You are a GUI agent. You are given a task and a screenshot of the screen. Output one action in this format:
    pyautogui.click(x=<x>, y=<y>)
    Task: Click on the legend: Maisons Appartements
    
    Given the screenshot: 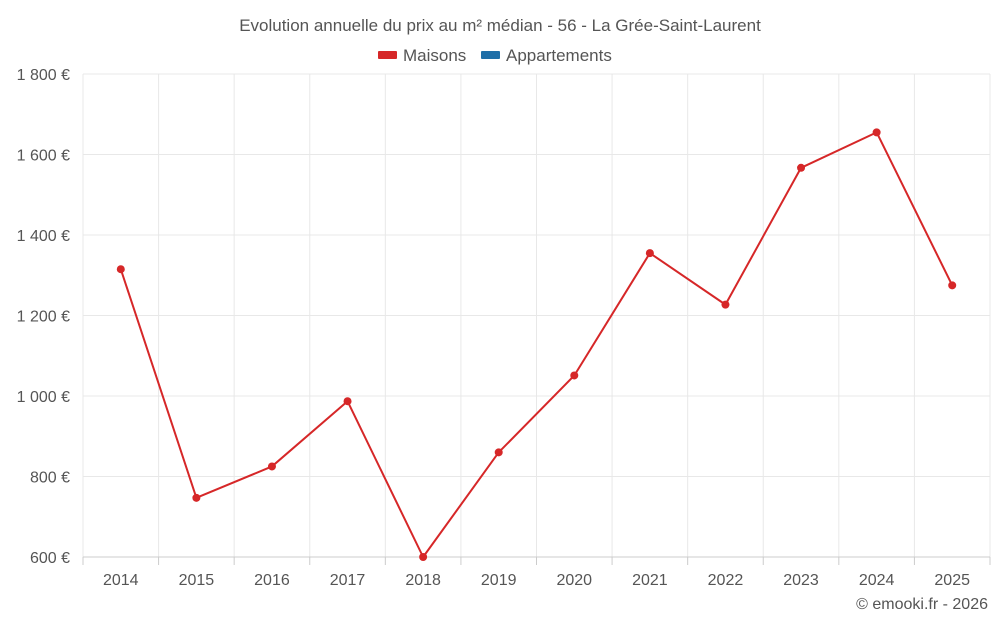 What is the action you would take?
    pyautogui.click(x=495, y=55)
    